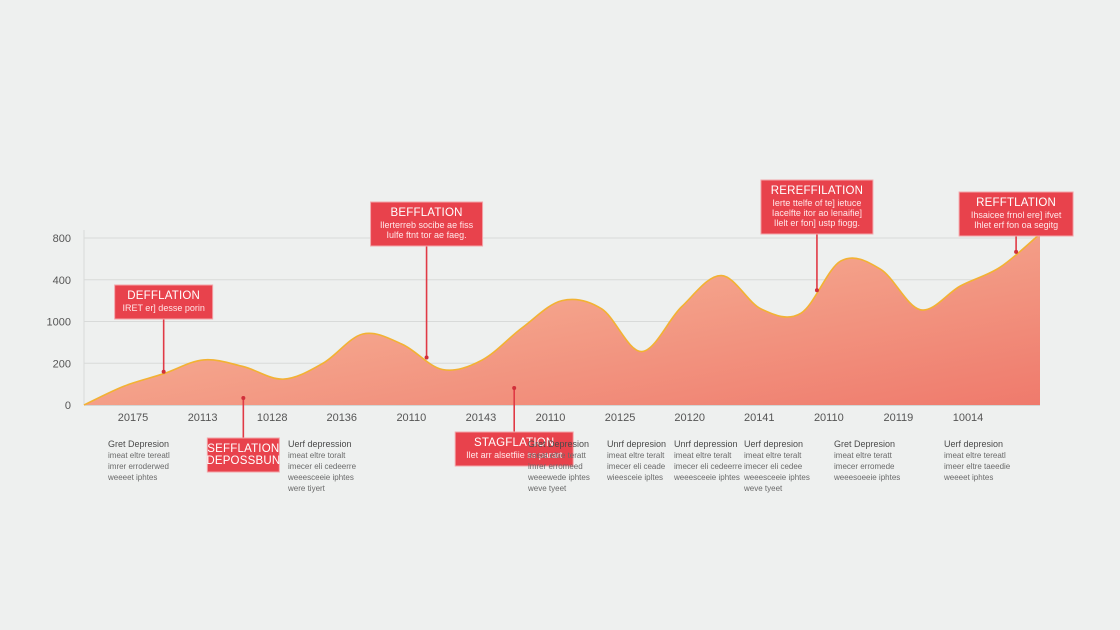 This screenshot has height=630, width=1120. I want to click on x-tick-label: 20136, so click(341, 418).